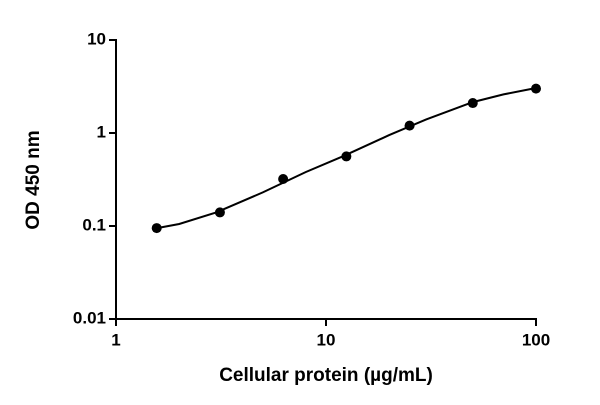  Describe the element at coordinates (326, 339) in the screenshot. I see `x-tick-label: 10` at that location.